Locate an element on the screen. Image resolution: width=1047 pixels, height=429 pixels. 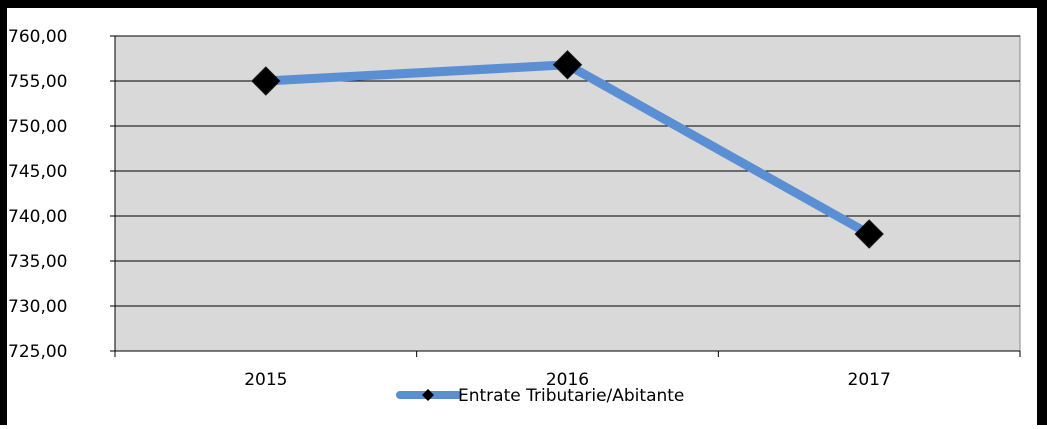
y-tick-label: 735,00 is located at coordinates (37, 262).